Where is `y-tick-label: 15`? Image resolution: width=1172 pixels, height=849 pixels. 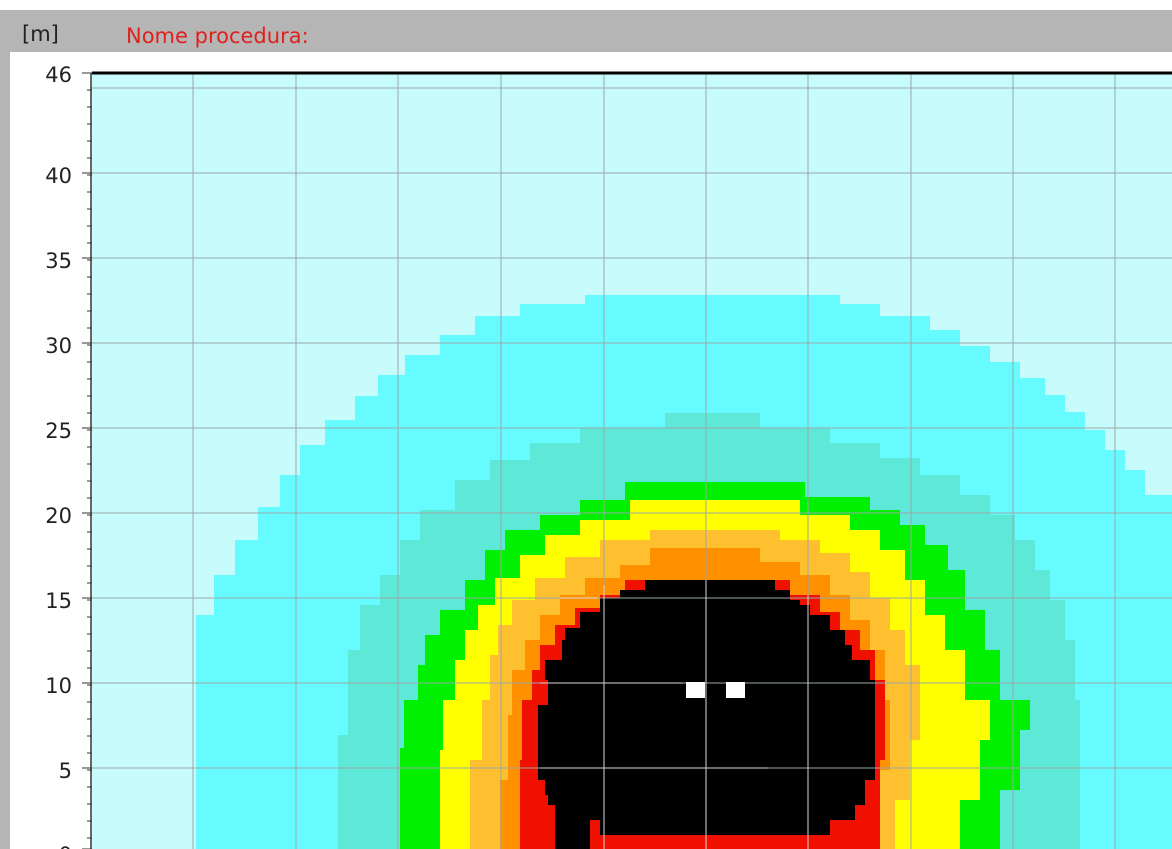 y-tick-label: 15 is located at coordinates (58, 601).